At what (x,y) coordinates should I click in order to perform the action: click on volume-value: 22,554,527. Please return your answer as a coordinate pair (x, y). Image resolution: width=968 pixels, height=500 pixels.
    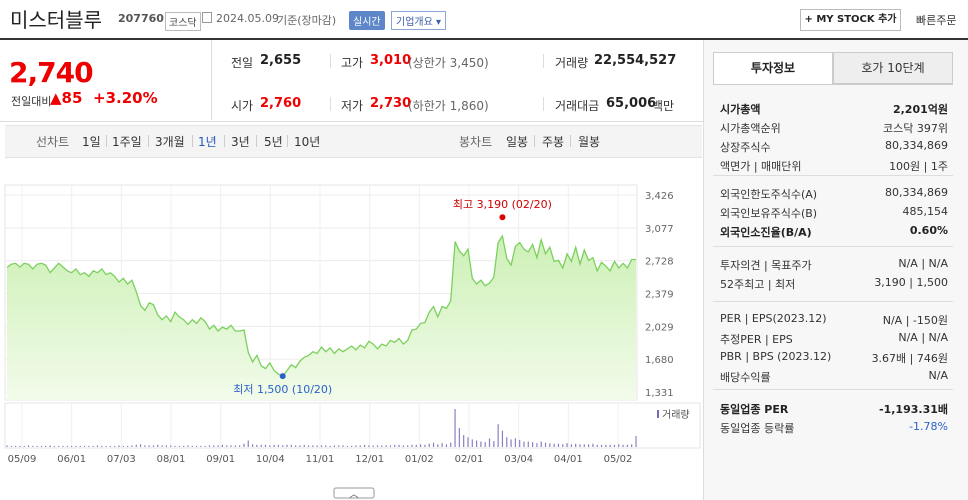
    Looking at the image, I should click on (635, 60).